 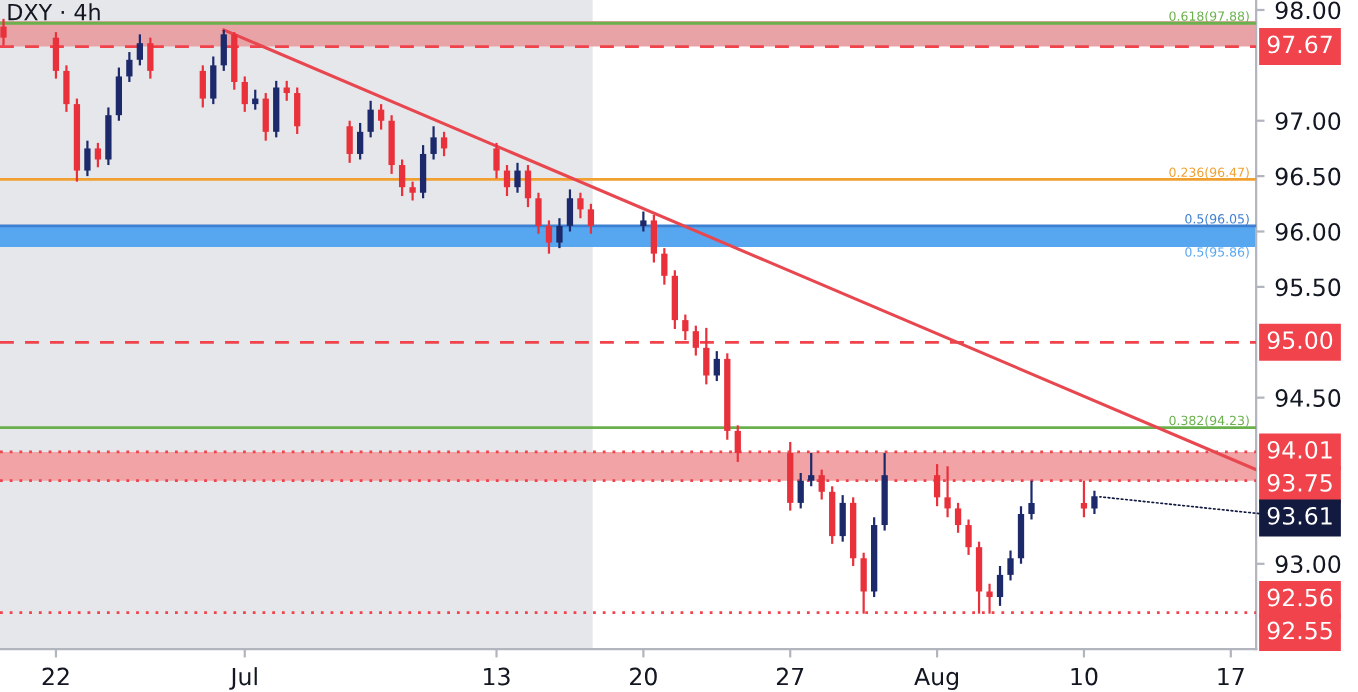 What do you see at coordinates (1308, 287) in the screenshot?
I see `y-tick-label: 95.50` at bounding box center [1308, 287].